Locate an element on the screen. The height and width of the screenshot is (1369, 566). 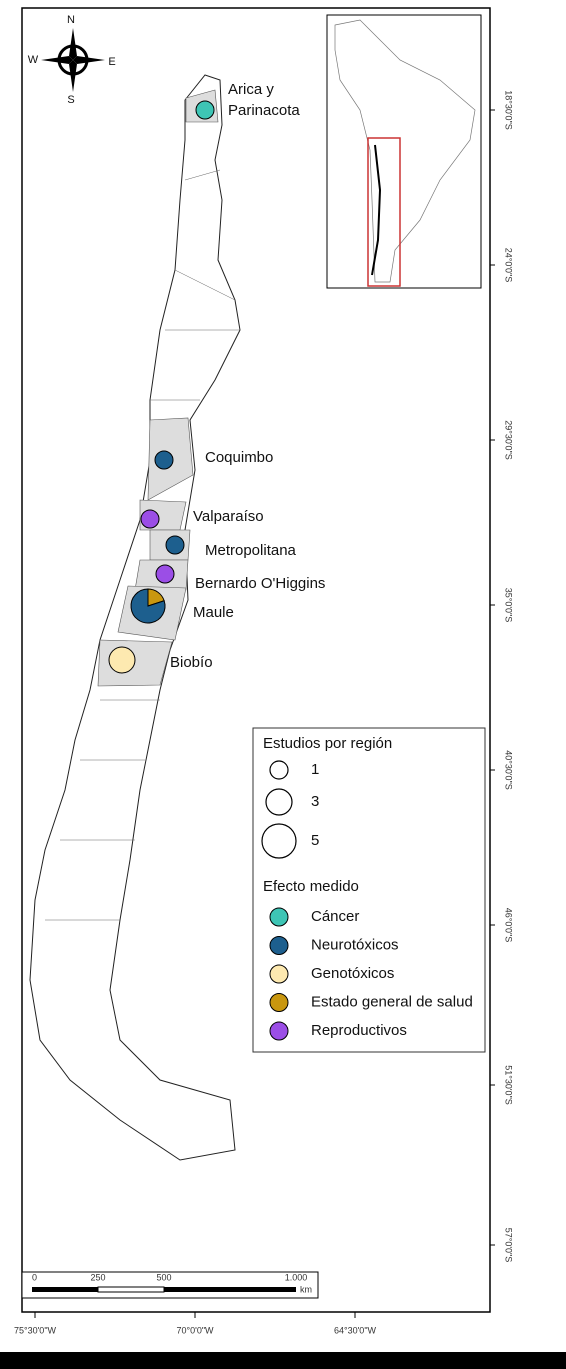
compass: N S E W is located at coordinates (72, 60).